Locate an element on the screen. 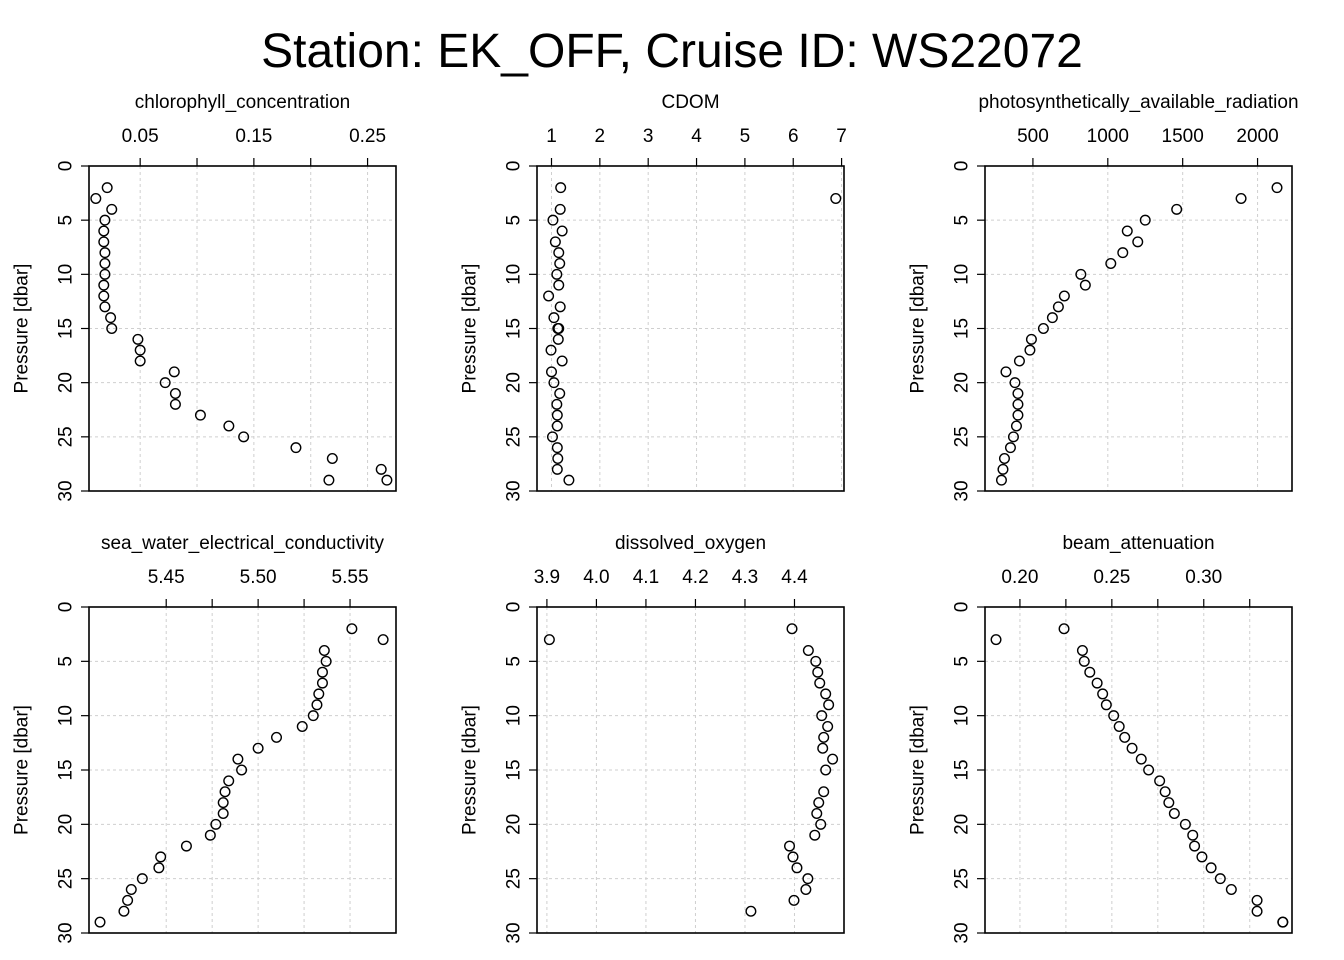 This screenshot has height=960, width=1344. panel-title: dissolved_oxygen is located at coordinates (690, 543).